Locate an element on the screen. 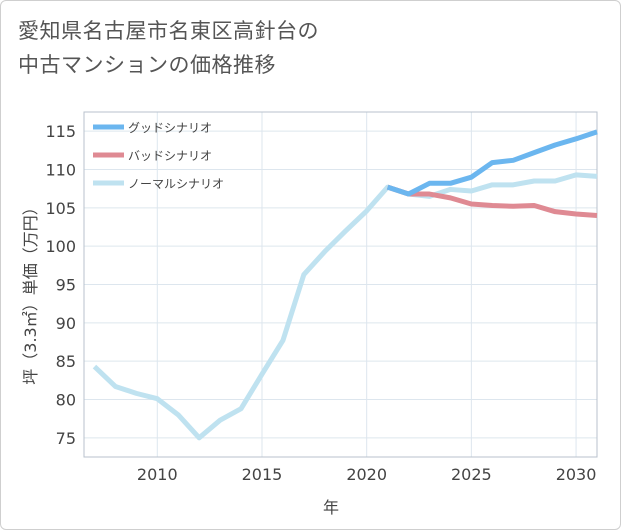 The width and height of the screenshot is (621, 530). y-tick-label: 110 is located at coordinates (60, 170).